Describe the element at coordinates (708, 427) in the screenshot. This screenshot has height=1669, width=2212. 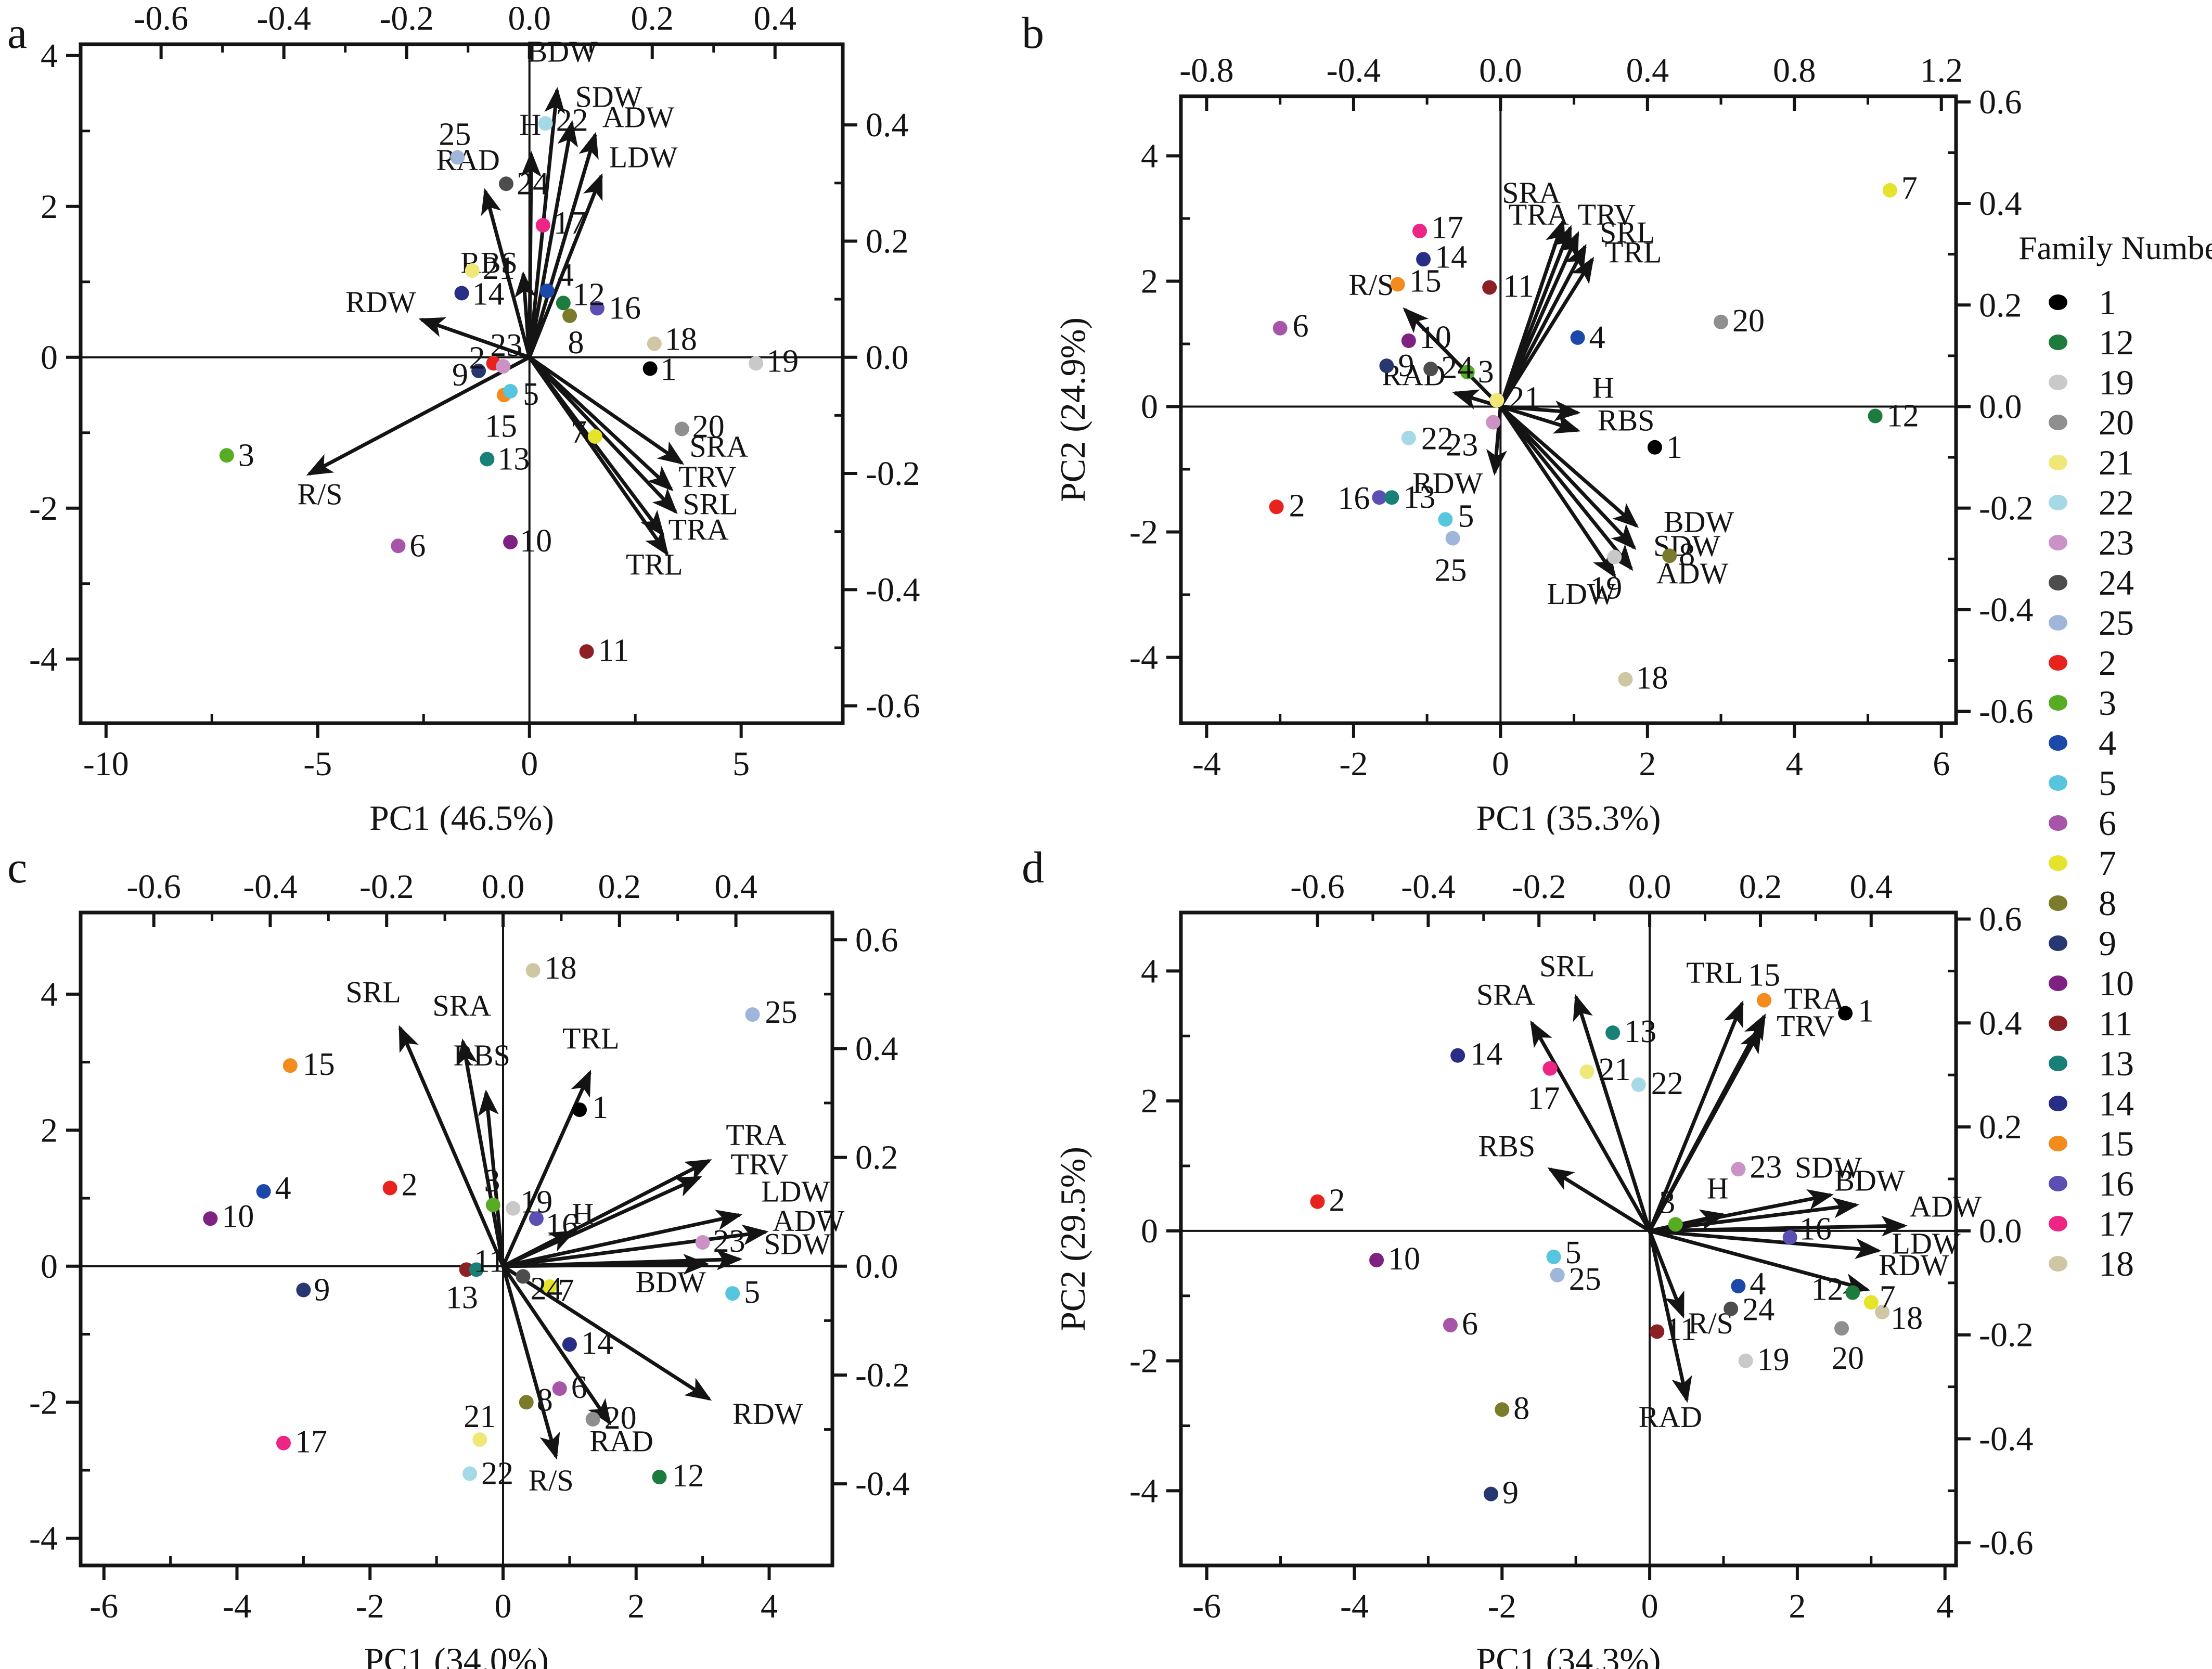
I see `family-point-label-20: 20` at that location.